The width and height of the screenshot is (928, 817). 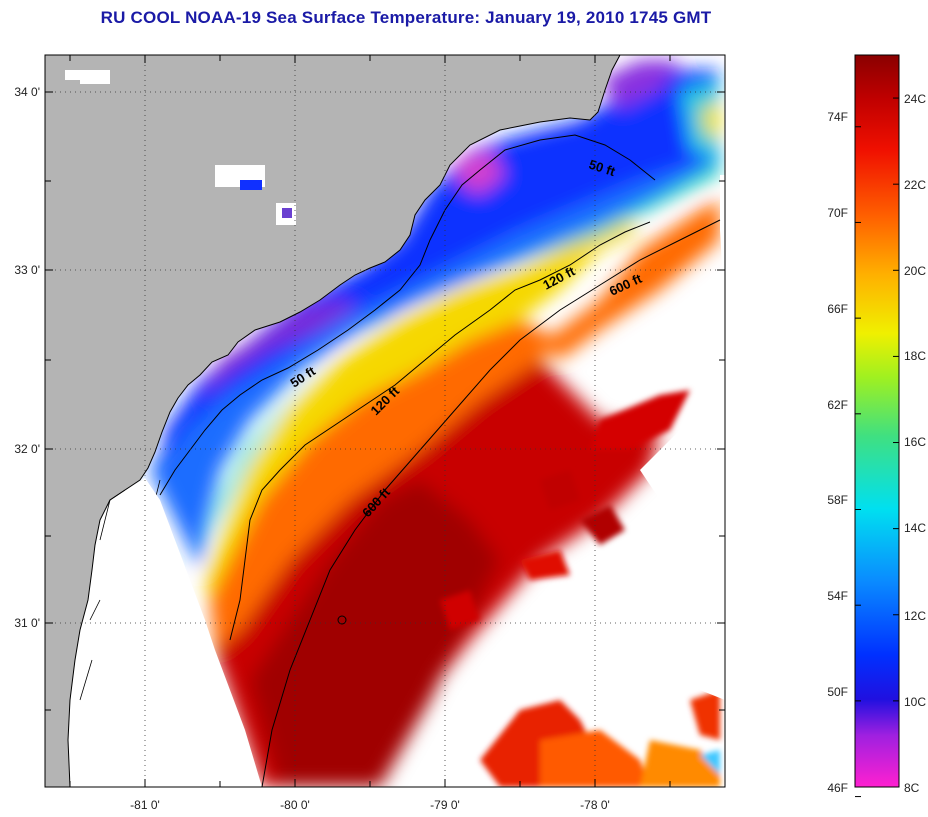 What do you see at coordinates (837, 788) in the screenshot?
I see `f-tick-label: 46F` at bounding box center [837, 788].